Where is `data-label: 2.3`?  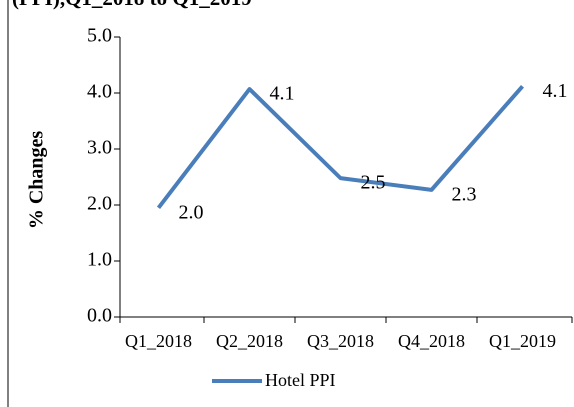 data-label: 2.3 is located at coordinates (464, 194).